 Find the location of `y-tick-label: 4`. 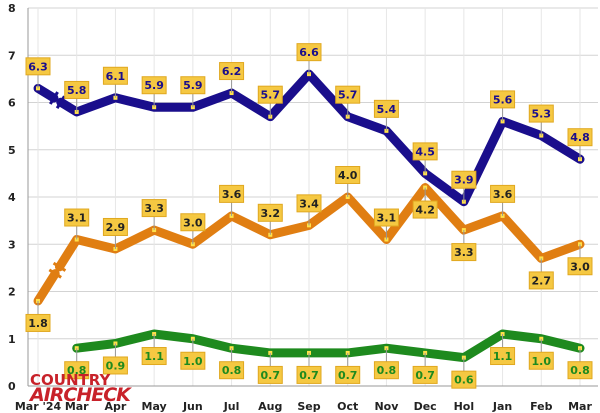

y-tick-label: 4 is located at coordinates (12, 197).